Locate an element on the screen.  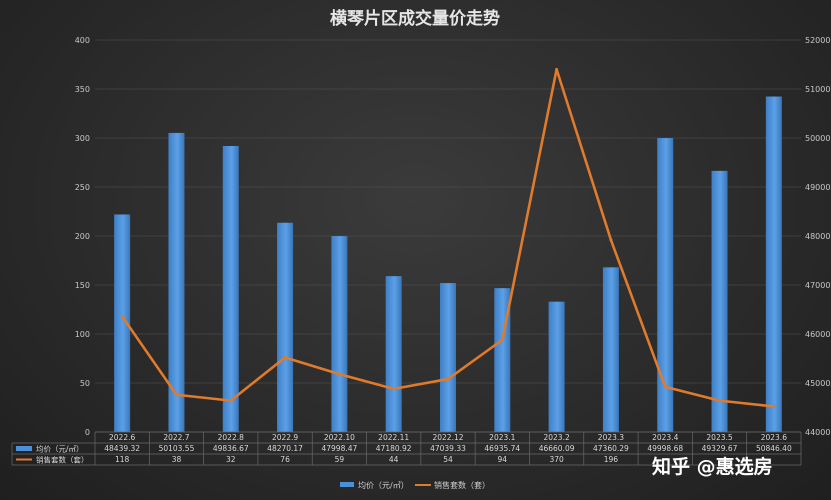
count-cell: 118 is located at coordinates (122, 459).